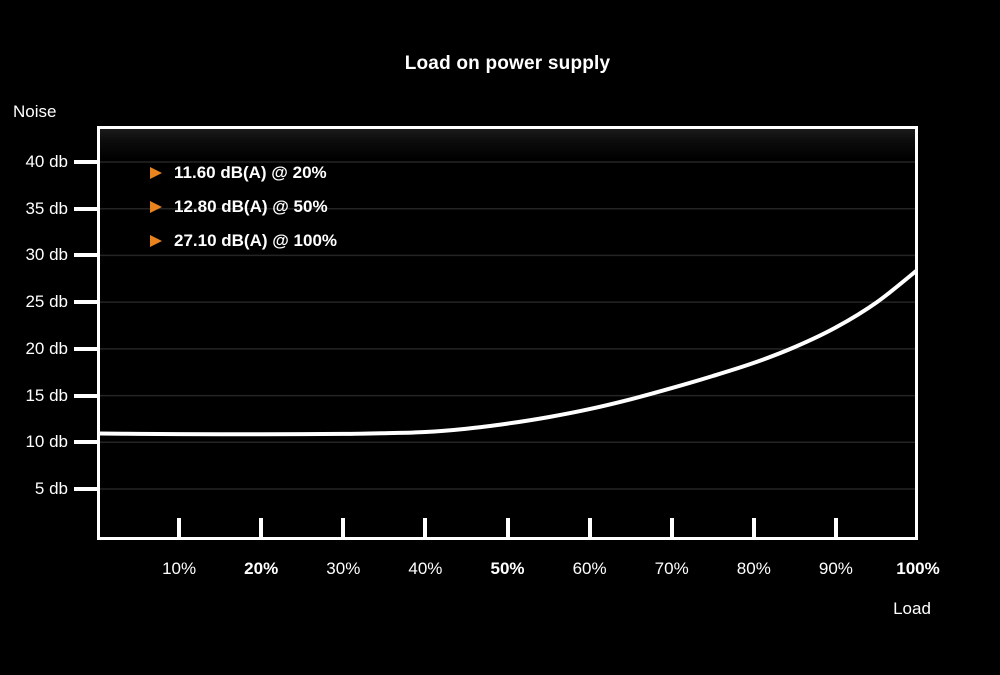 The width and height of the screenshot is (1000, 675). I want to click on annotation: 12.80 dB(A) @ 50%, so click(243, 206).